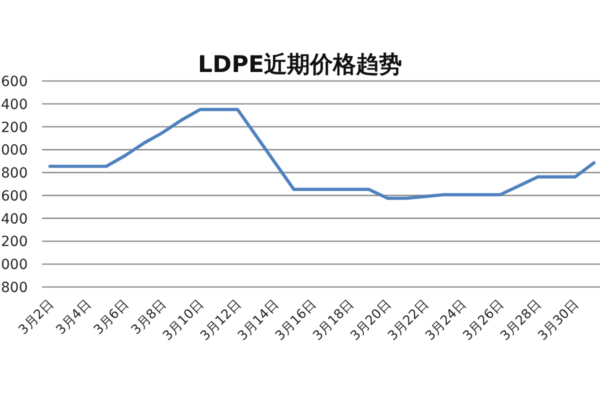 The width and height of the screenshot is (600, 400). I want to click on chart-title: LDPE近期价格趋势, so click(300, 65).